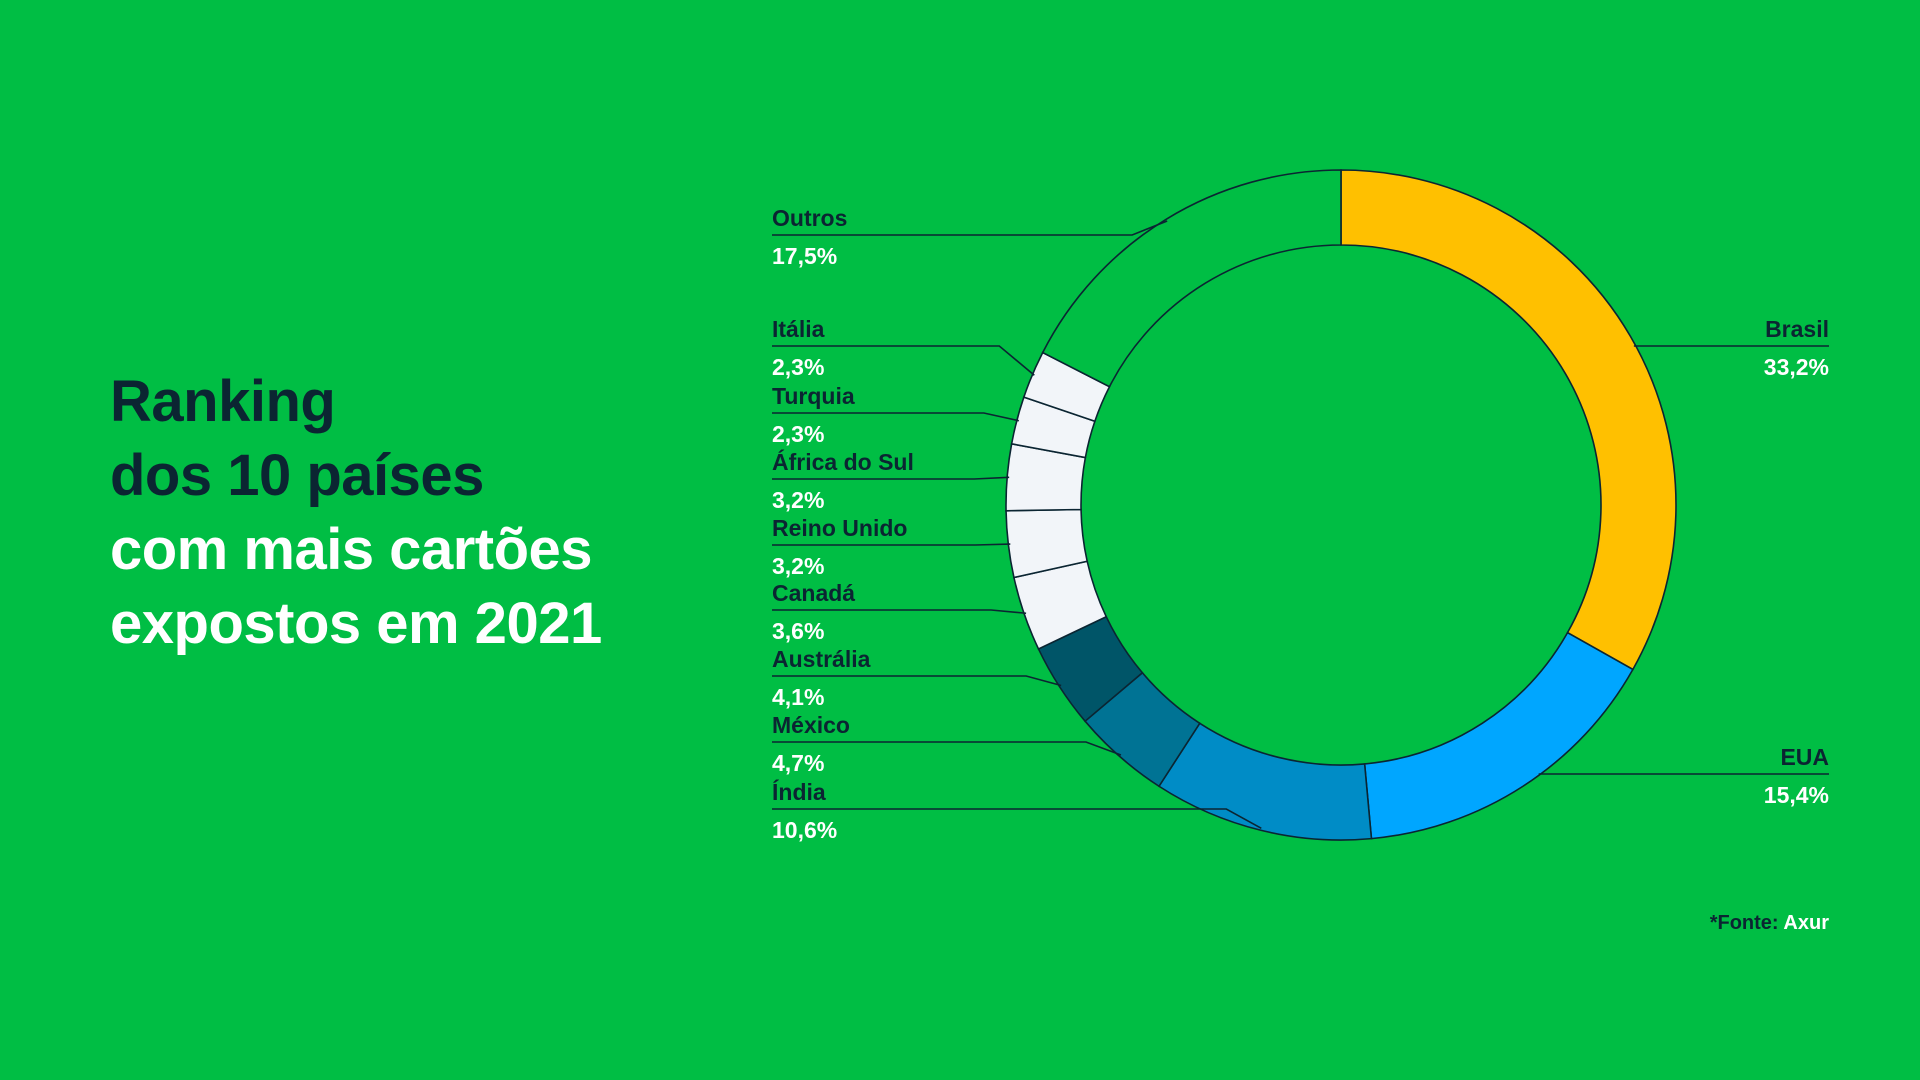  What do you see at coordinates (798, 631) in the screenshot?
I see `value-canada: 3,6%` at bounding box center [798, 631].